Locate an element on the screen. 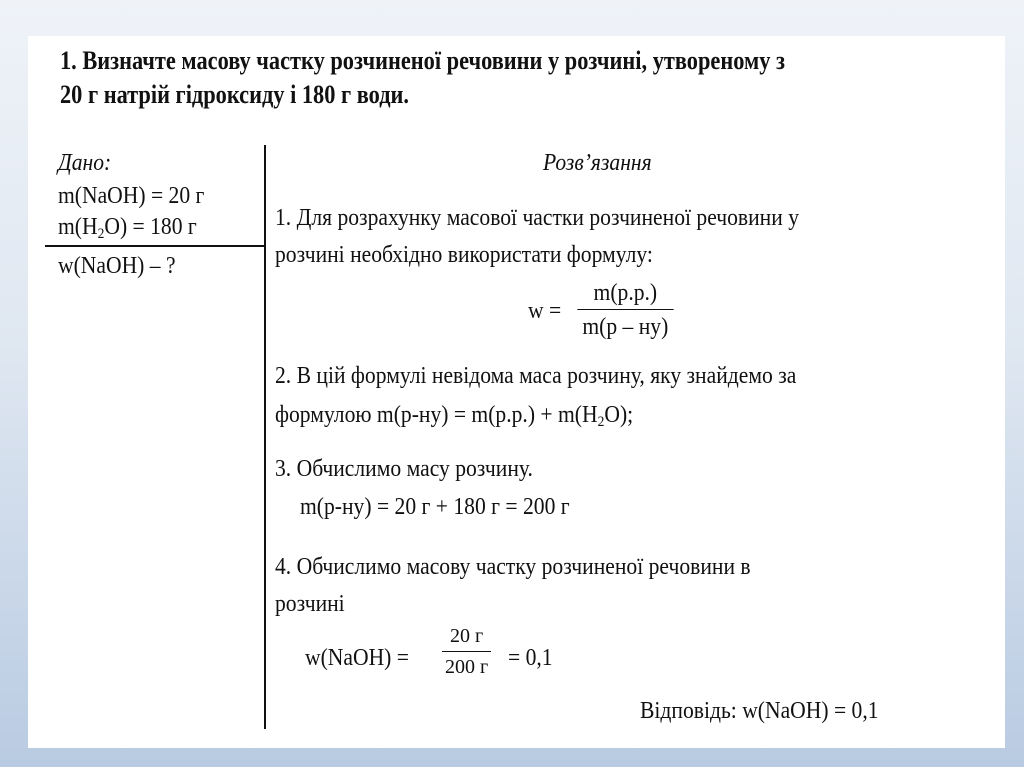 This screenshot has width=1024, height=767. step3-line1: 3. Обчислимо масу розчину. is located at coordinates (404, 469).